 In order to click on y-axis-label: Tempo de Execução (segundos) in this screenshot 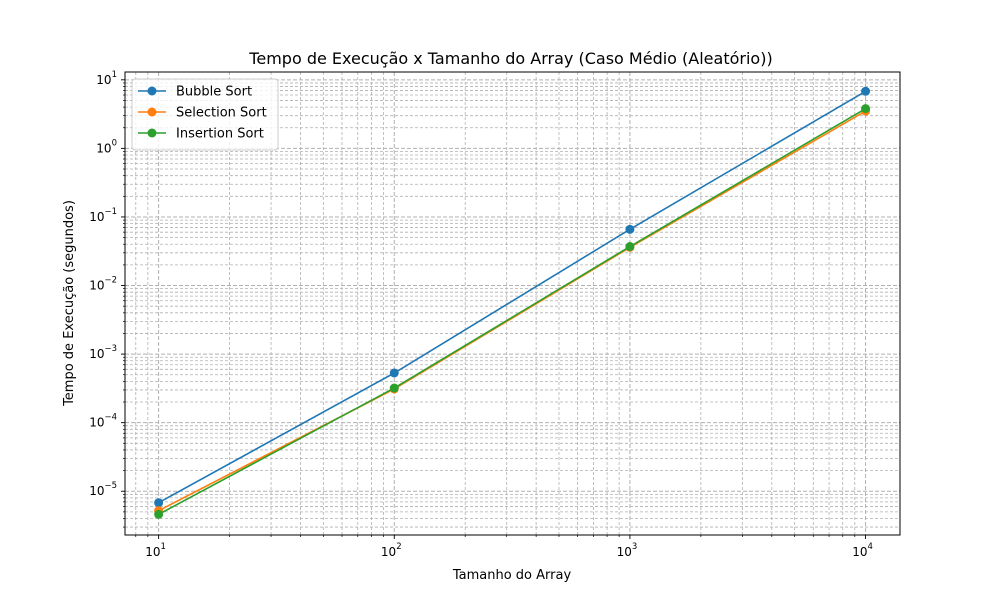, I will do `click(69, 303)`.